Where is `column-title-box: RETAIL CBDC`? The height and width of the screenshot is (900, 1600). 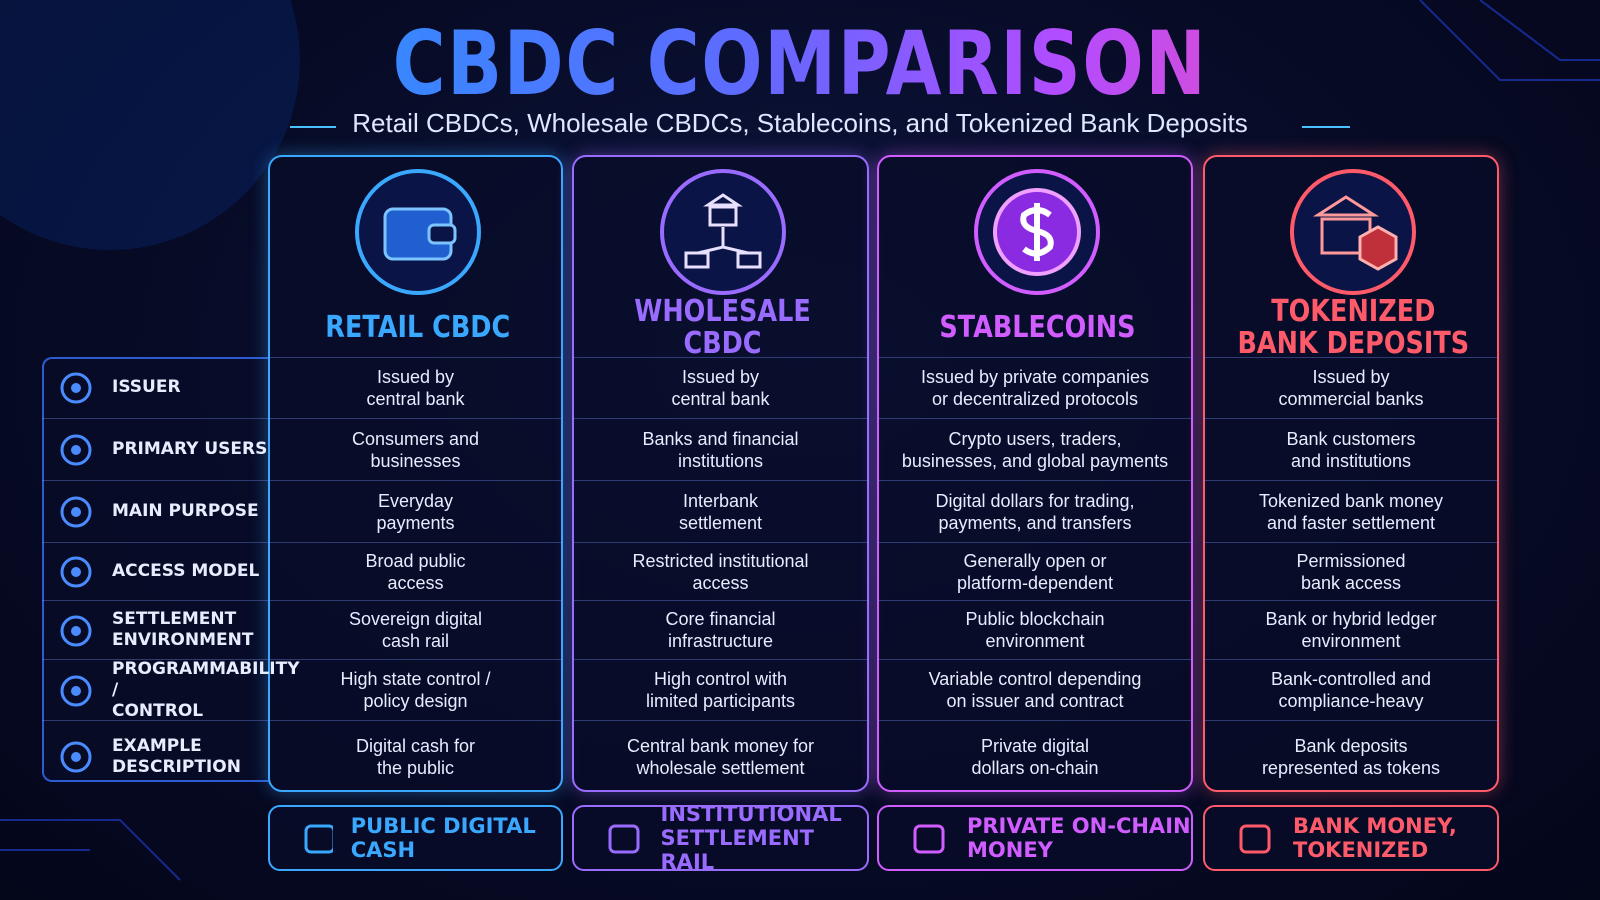 column-title-box: RETAIL CBDC is located at coordinates (417, 328).